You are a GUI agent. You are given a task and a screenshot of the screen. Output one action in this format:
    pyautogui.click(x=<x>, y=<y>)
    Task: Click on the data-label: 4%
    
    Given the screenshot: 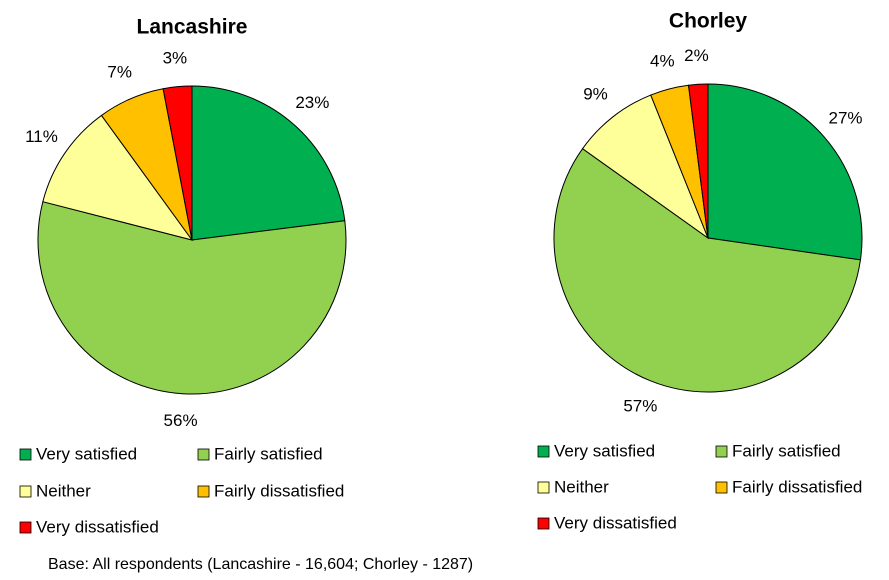 What is the action you would take?
    pyautogui.click(x=662, y=60)
    